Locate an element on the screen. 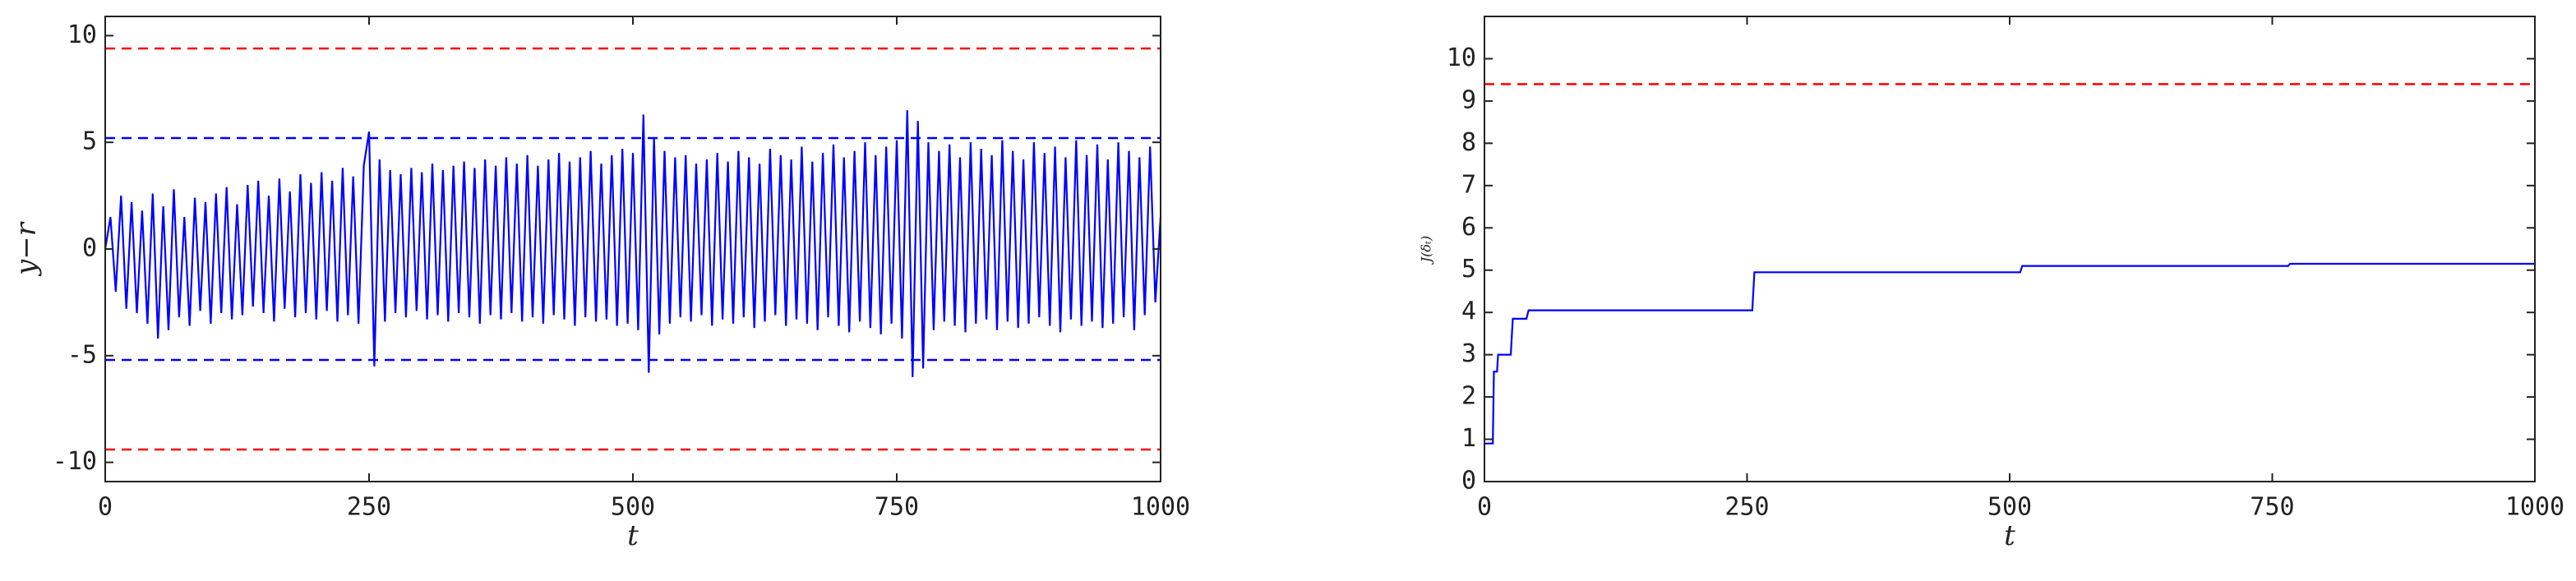 This screenshot has height=581, width=2576. y-tick-label: 3 is located at coordinates (1468, 353).